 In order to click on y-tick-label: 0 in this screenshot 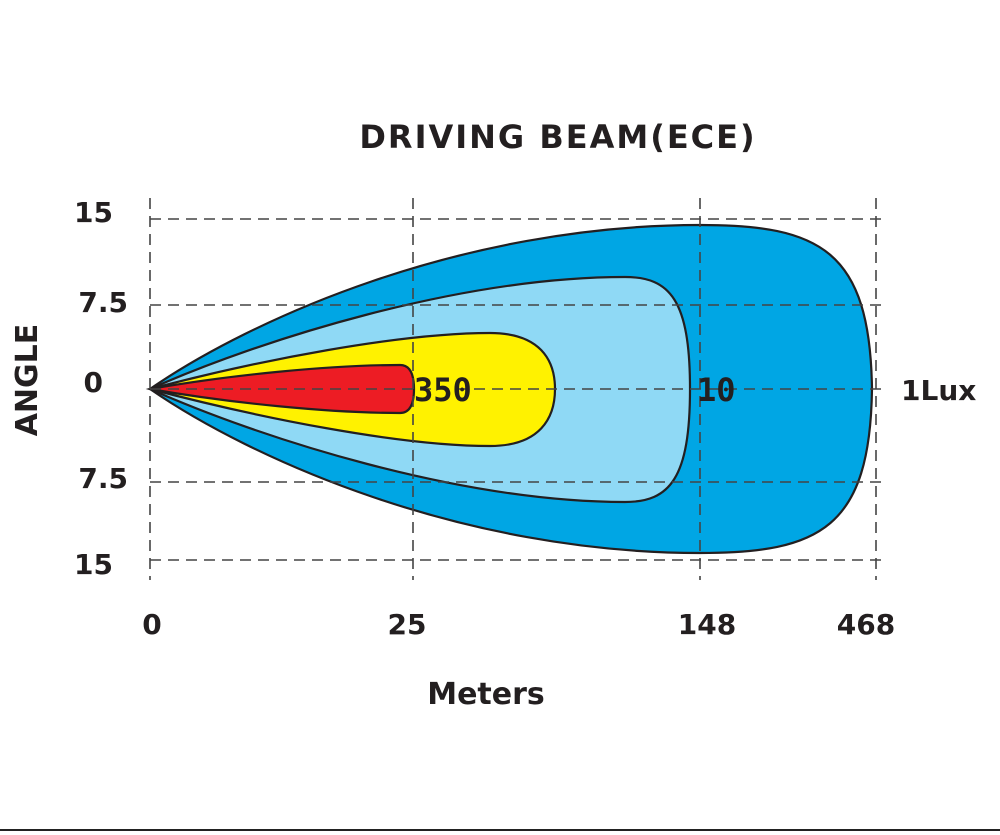, I will do `click(93, 382)`.